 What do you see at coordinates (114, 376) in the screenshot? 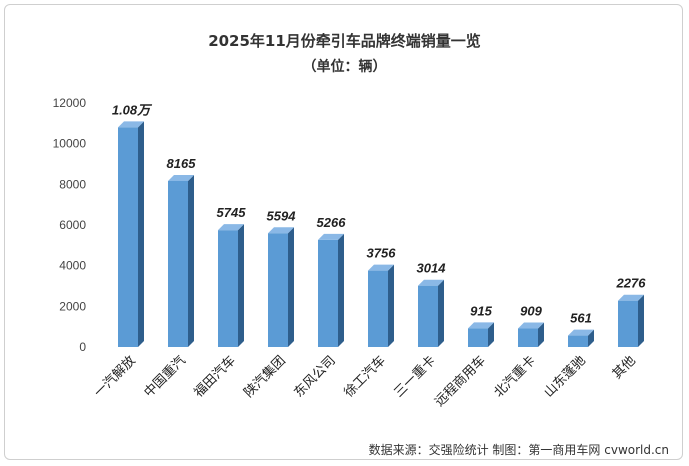
I see `category-label: 一汽解放` at bounding box center [114, 376].